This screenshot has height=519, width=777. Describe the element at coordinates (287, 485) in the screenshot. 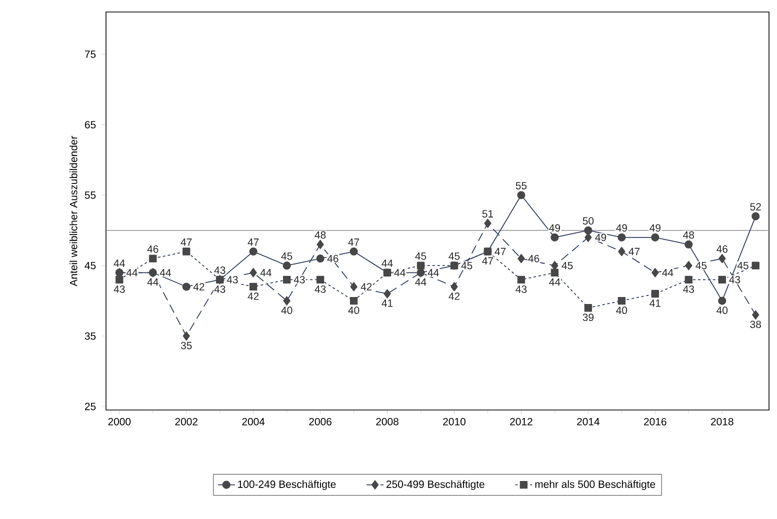

I see `legend-label: 100-249 Beschäftigte` at that location.